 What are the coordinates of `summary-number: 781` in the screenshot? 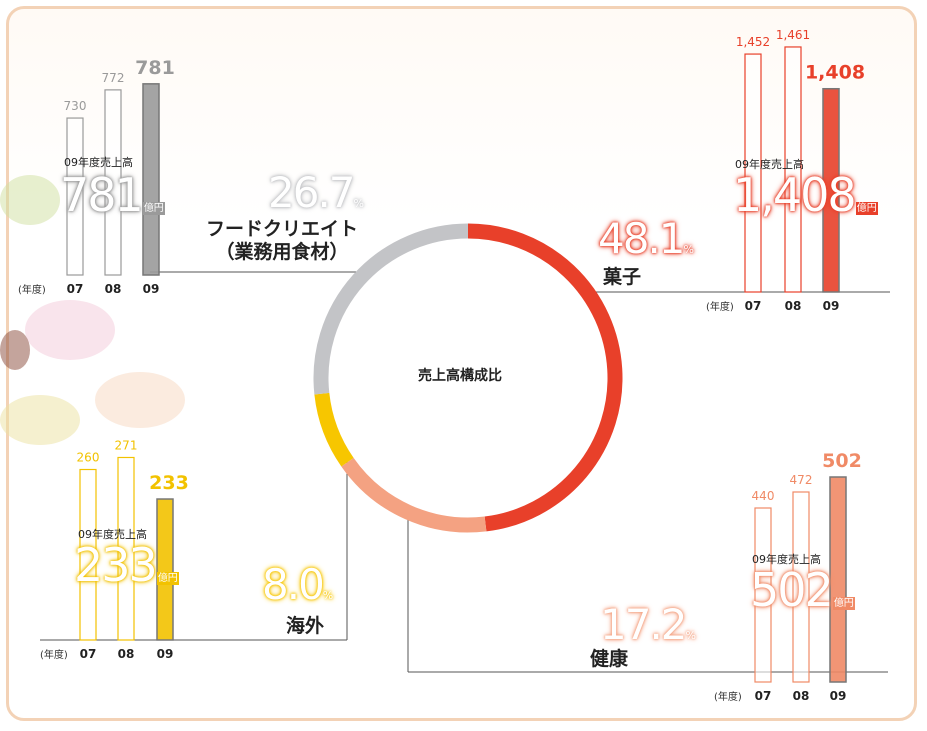 It's located at (102, 195).